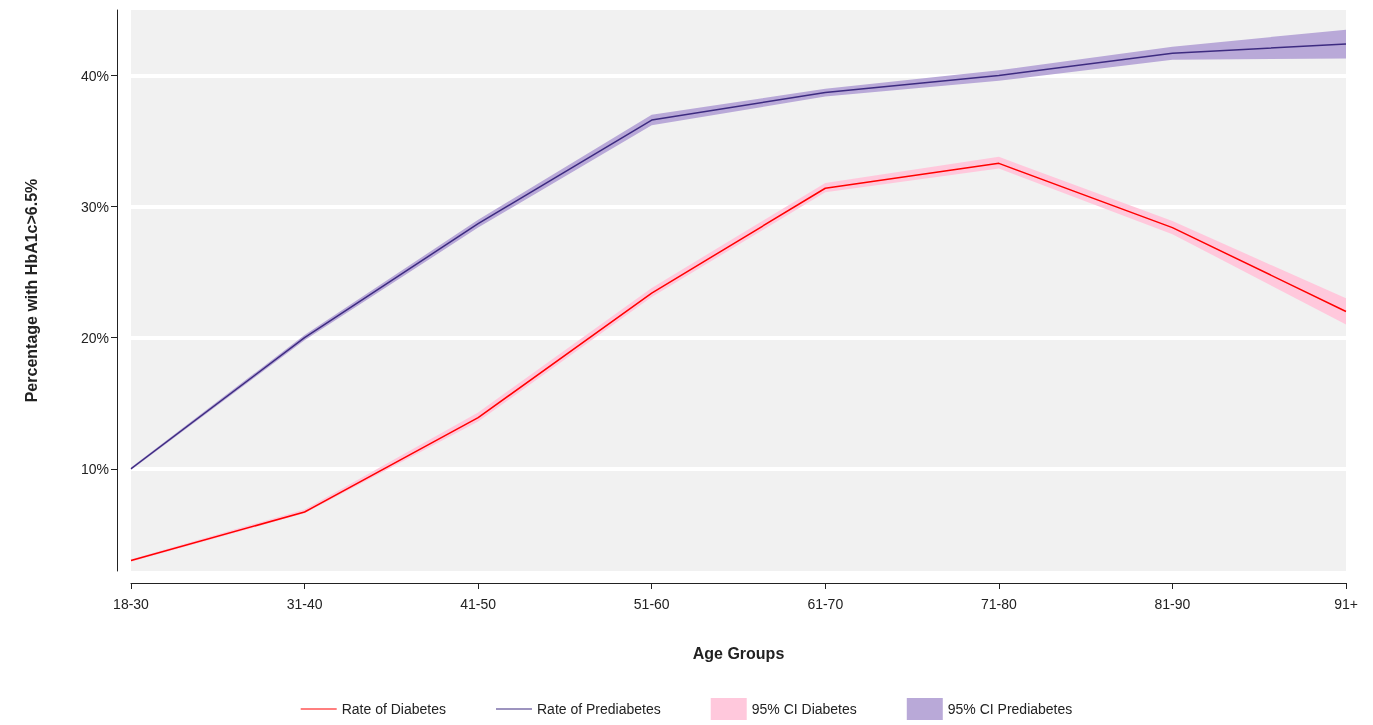  Describe the element at coordinates (94, 337) in the screenshot. I see `y-tick-label: 20%` at that location.